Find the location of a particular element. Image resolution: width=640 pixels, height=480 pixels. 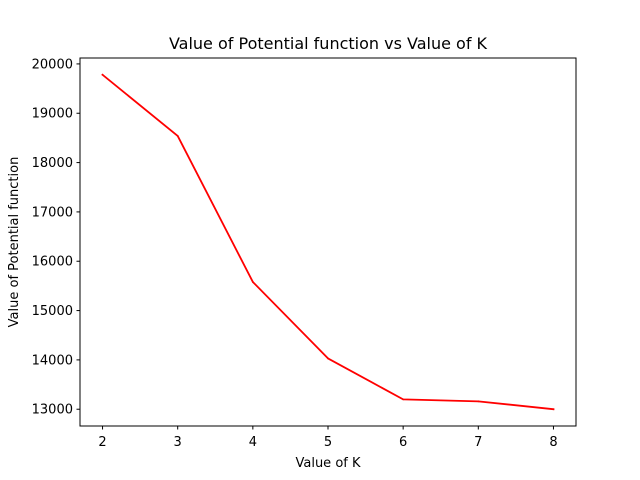

x-tick-label: 7 is located at coordinates (478, 442).